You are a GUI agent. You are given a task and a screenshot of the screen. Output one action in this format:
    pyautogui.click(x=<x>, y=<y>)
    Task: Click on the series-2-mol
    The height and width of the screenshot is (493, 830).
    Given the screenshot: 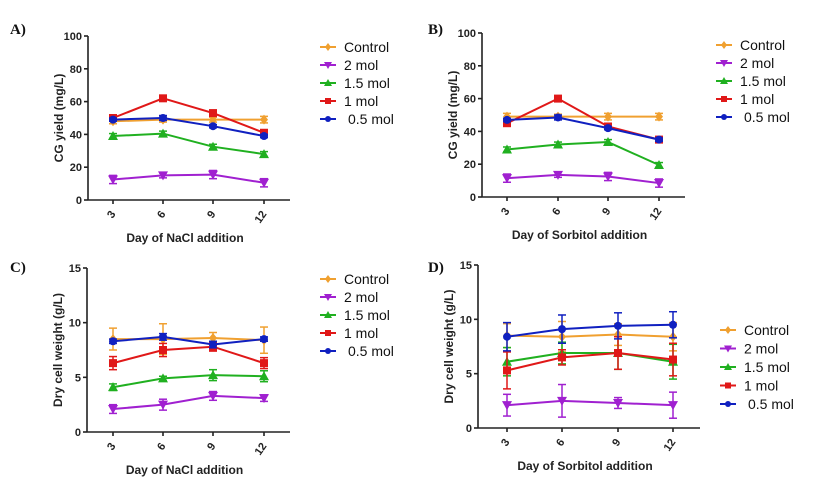 What is the action you would take?
    pyautogui.click(x=590, y=401)
    